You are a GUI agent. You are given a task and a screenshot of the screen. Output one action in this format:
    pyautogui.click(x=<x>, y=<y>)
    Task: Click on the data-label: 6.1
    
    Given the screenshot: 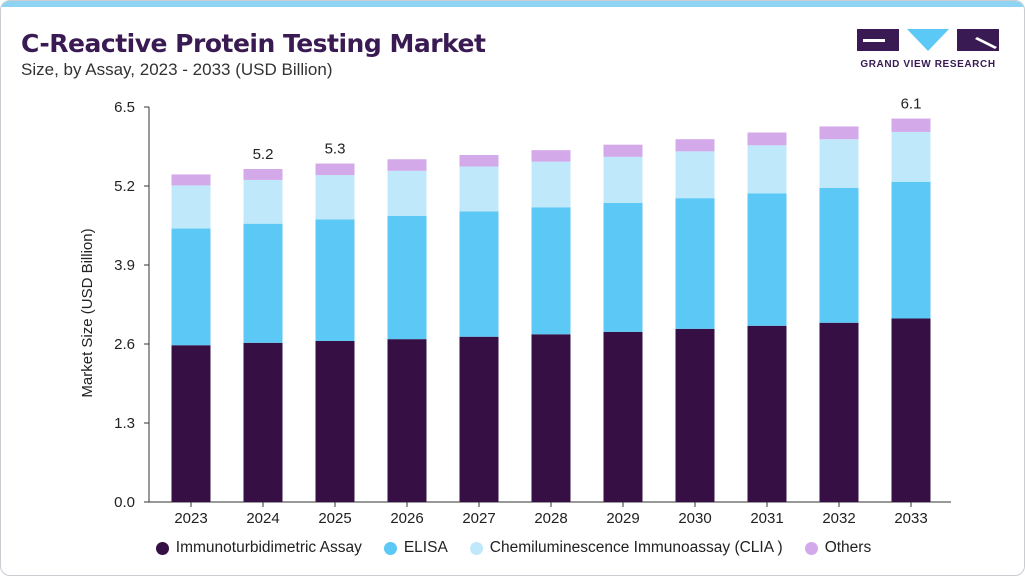 What is the action you would take?
    pyautogui.click(x=911, y=104)
    